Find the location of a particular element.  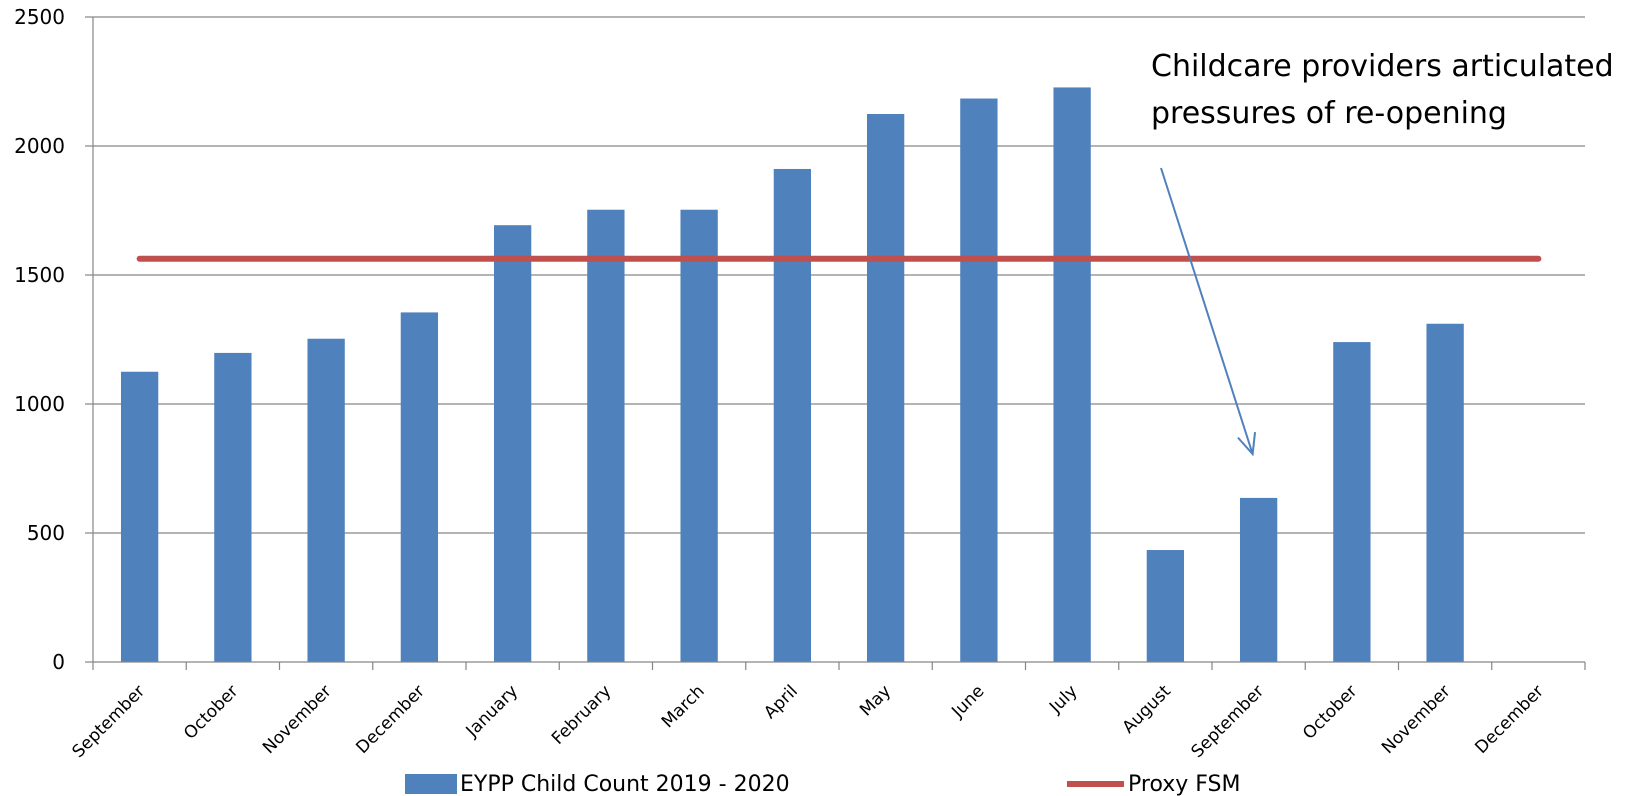

annotation-line-2: pressures of re-opening is located at coordinates (1329, 113).